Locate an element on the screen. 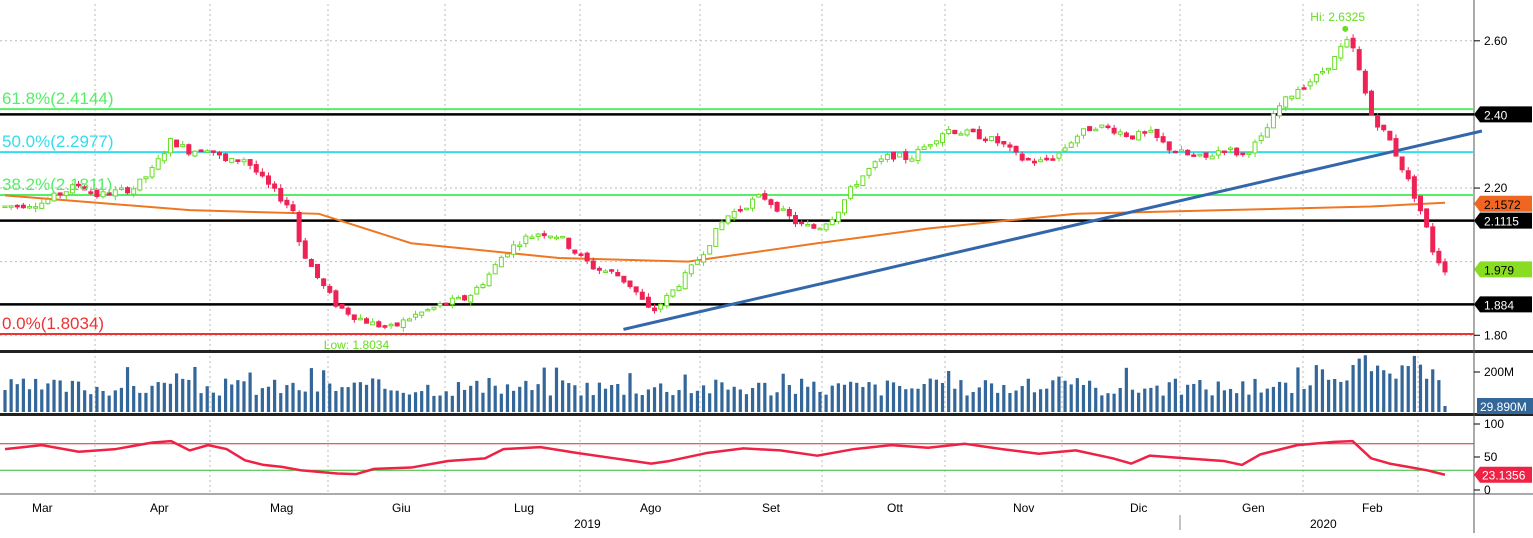  hi-annotation: Hi: 2.6325 is located at coordinates (1337, 17).